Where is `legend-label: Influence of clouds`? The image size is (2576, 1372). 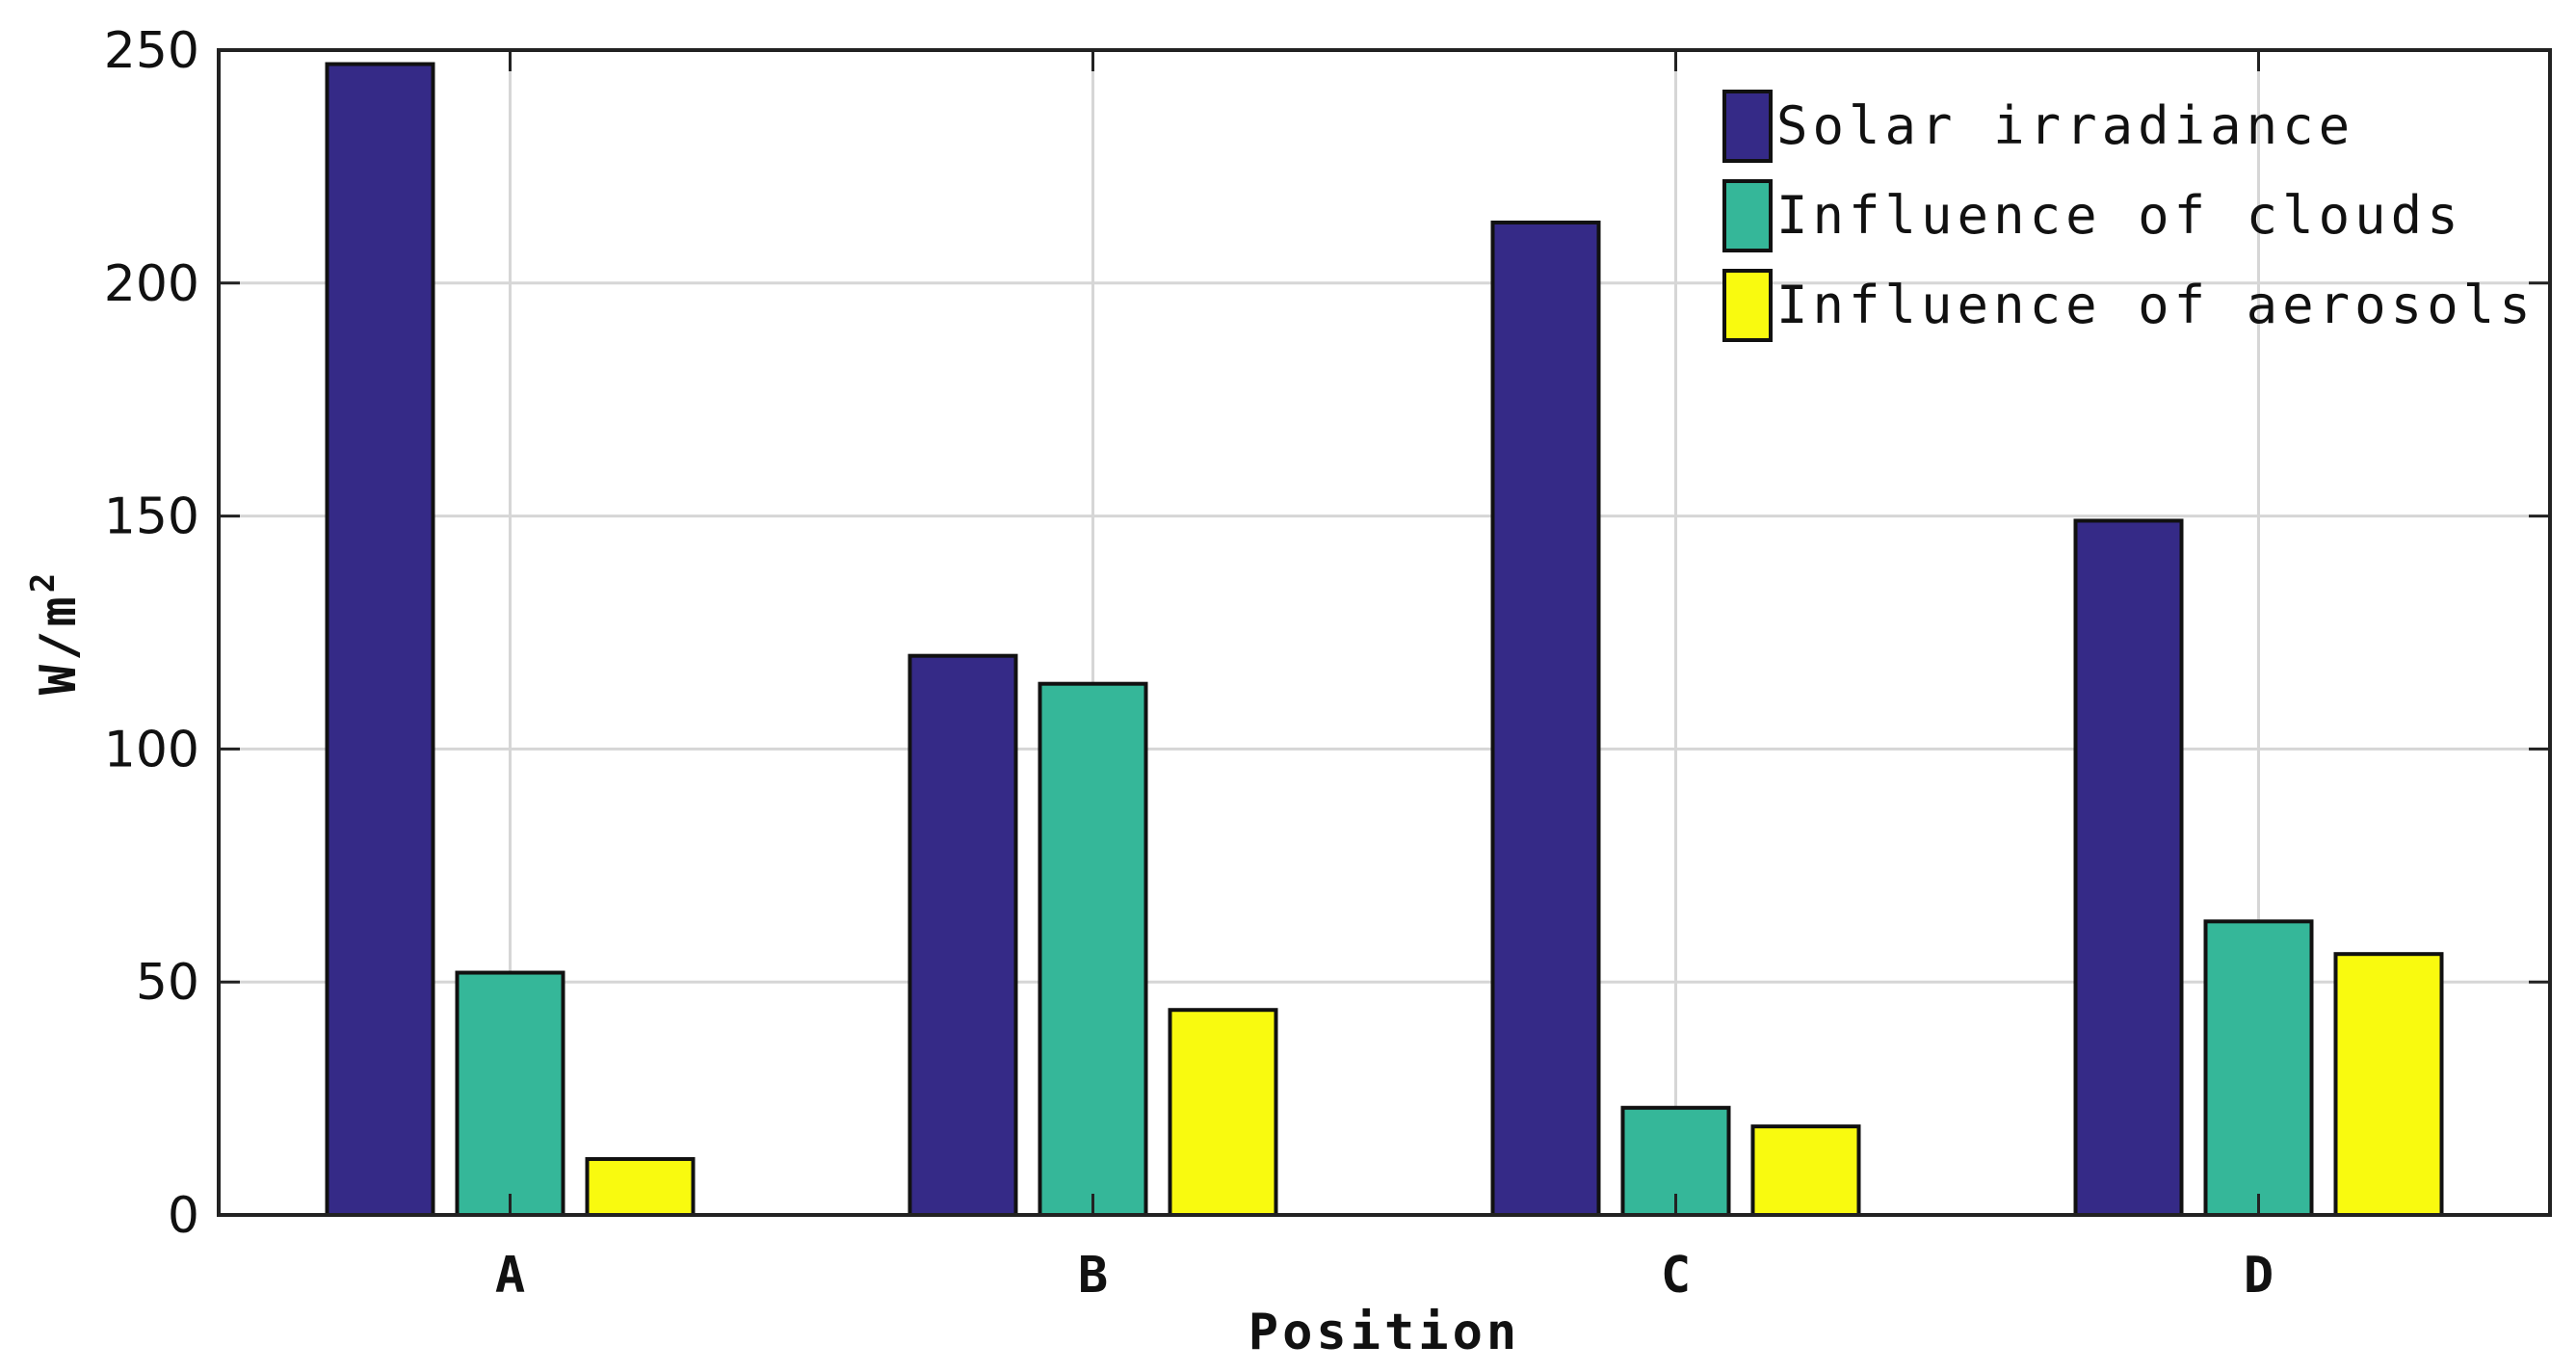
legend-label: Influence of clouds is located at coordinates (2119, 215).